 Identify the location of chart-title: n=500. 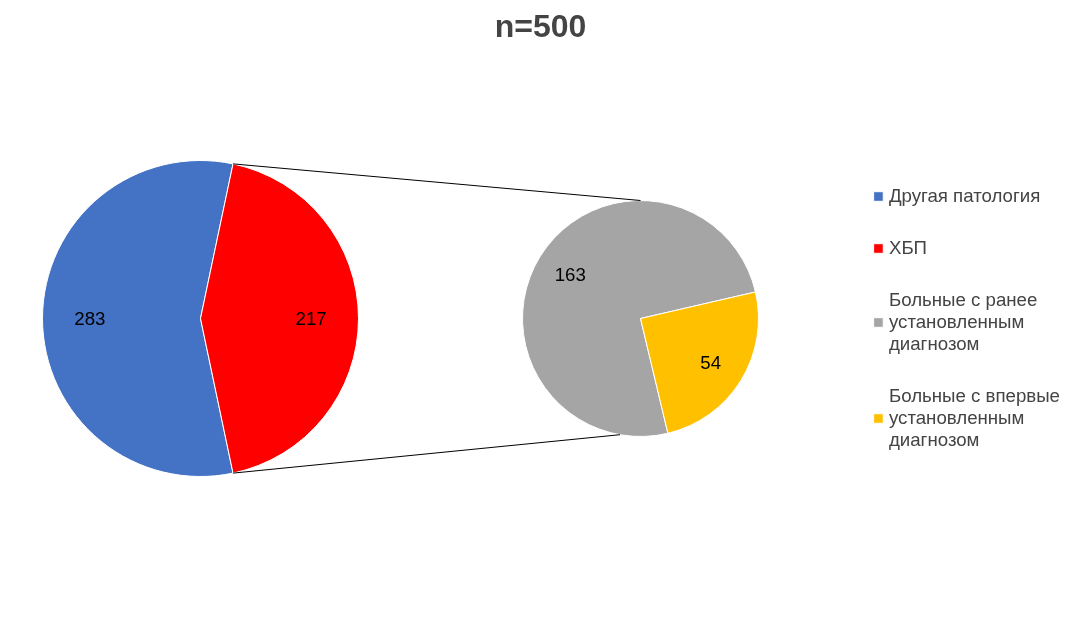
(540, 25).